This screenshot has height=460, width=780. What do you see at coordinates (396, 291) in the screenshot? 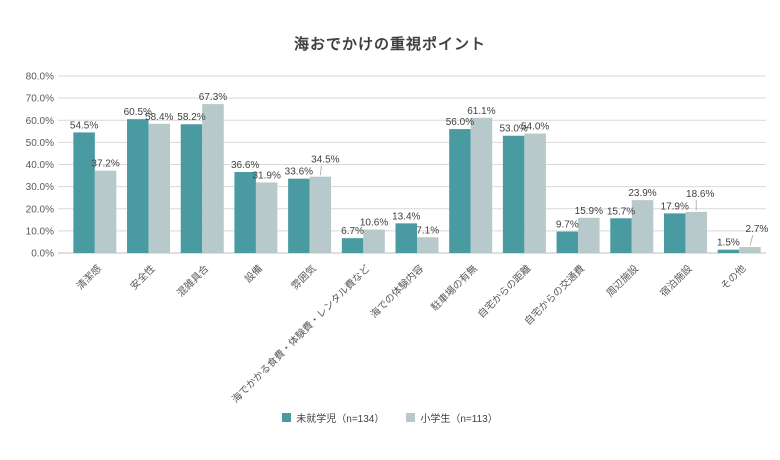
I see `x-tick-label: 海での体験内容` at bounding box center [396, 291].